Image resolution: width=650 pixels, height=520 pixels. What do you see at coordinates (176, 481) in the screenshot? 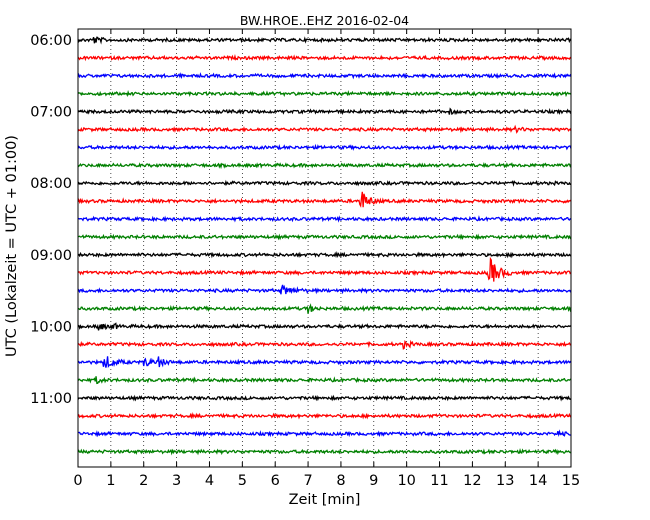
I see `x-tick-label: 3` at bounding box center [176, 481].